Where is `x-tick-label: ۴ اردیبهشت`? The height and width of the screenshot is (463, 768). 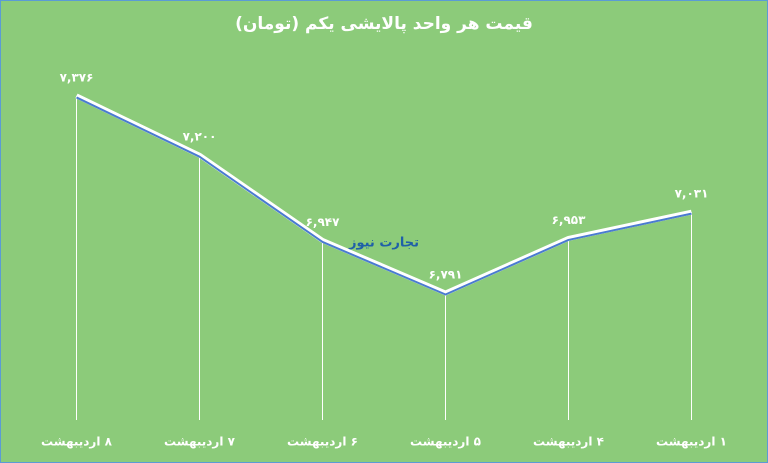
x-tick-label: ۴ اردیبهشت is located at coordinates (568, 442).